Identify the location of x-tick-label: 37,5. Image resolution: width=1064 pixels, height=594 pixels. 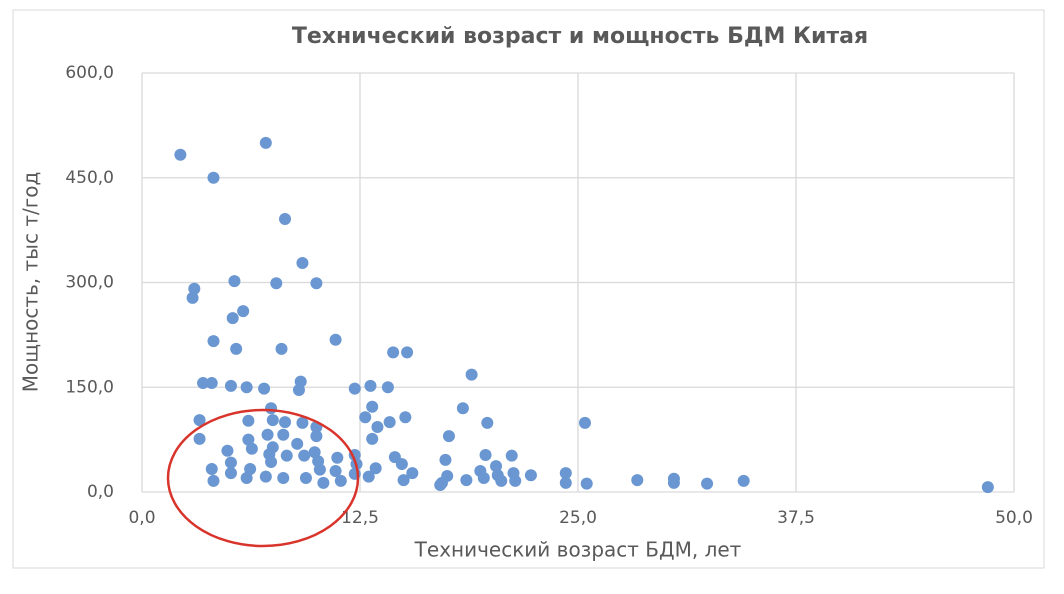
(796, 518).